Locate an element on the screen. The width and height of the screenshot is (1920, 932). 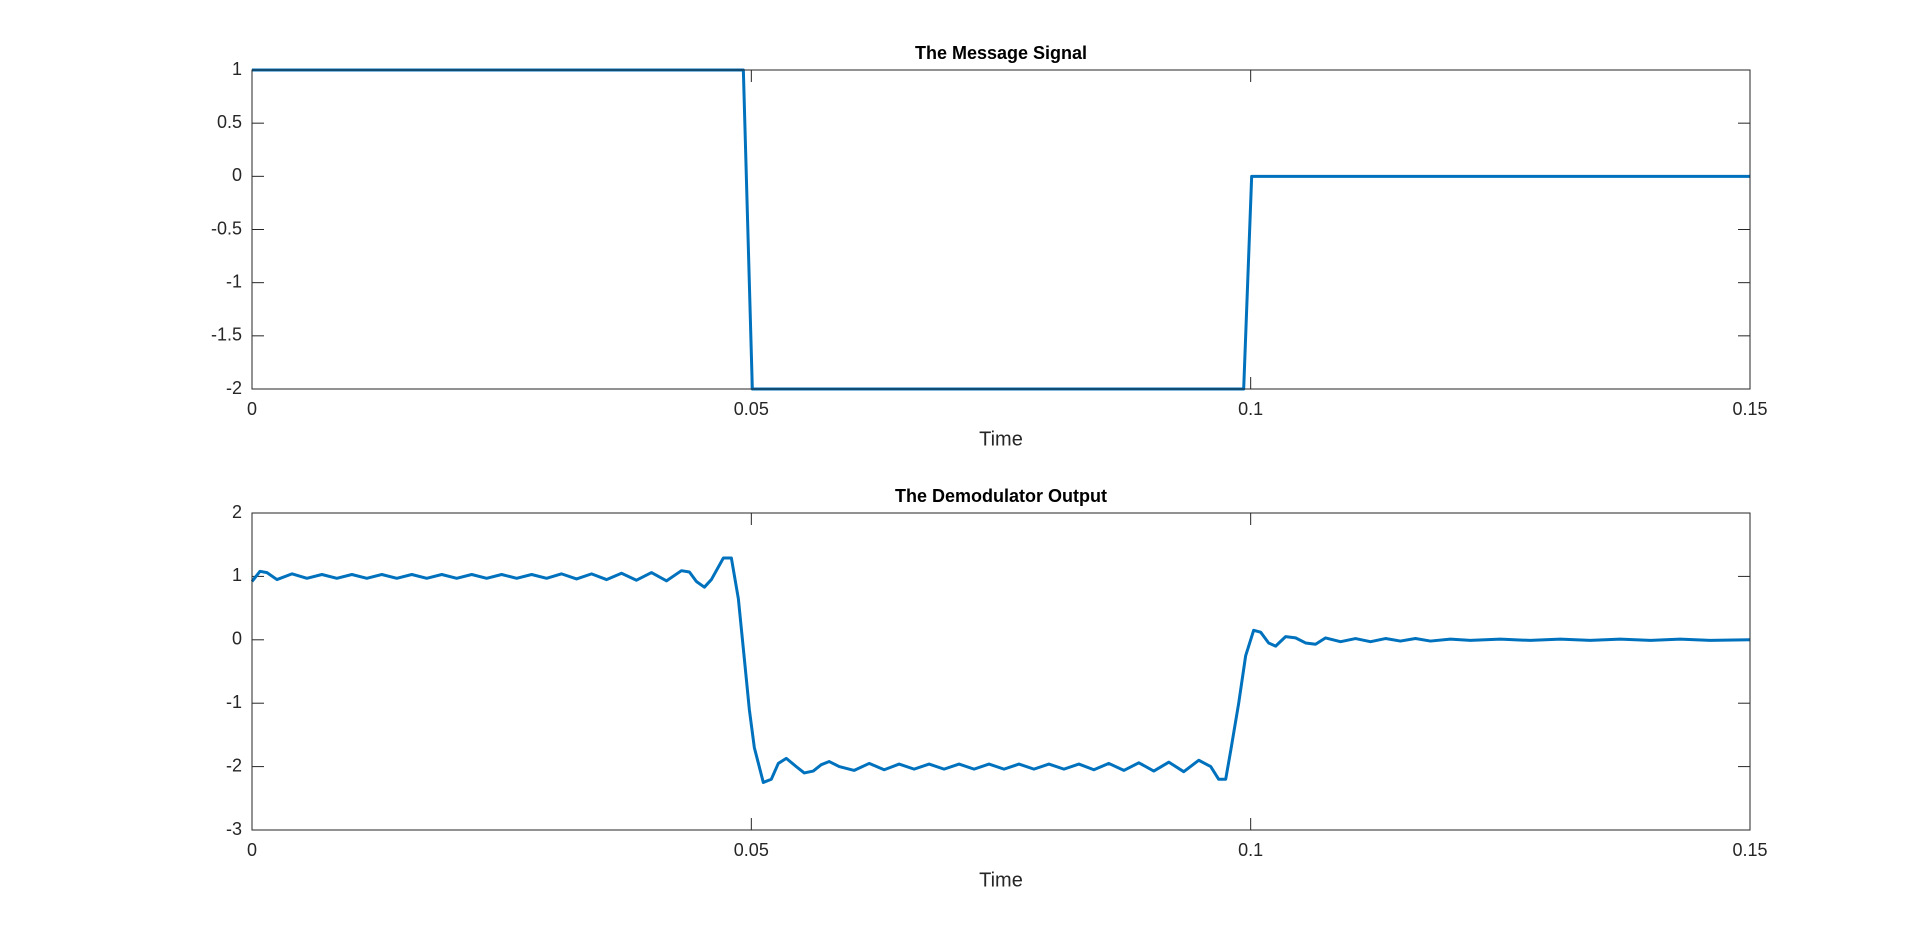
y-tick-label: 0.5 is located at coordinates (229, 122).